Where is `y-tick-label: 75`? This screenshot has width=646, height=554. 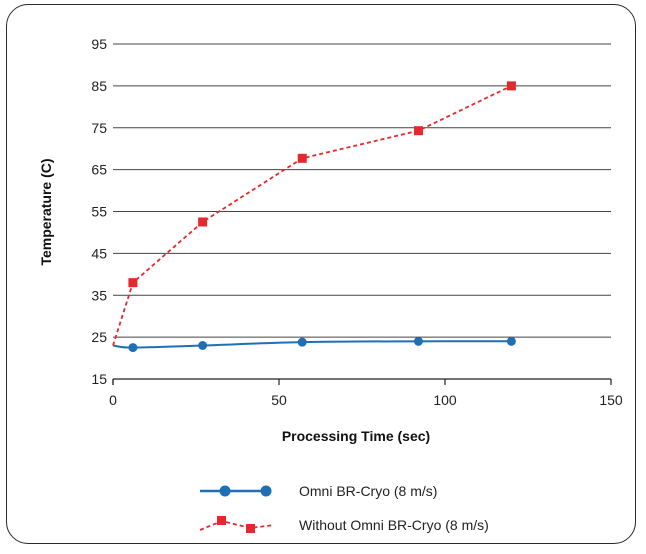 y-tick-label: 75 is located at coordinates (99, 128).